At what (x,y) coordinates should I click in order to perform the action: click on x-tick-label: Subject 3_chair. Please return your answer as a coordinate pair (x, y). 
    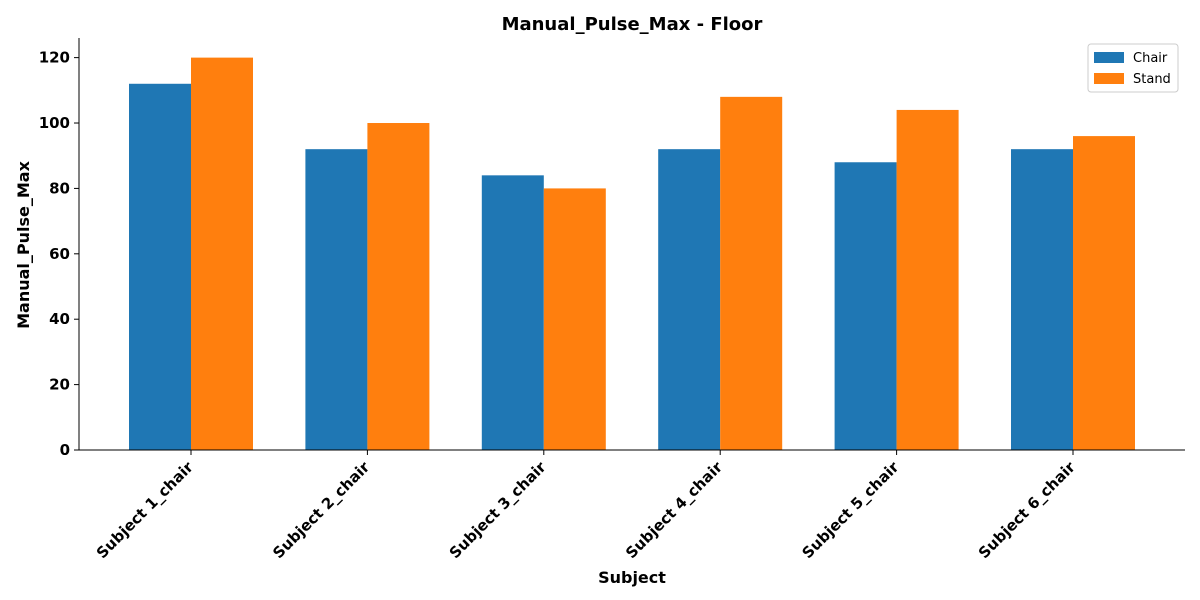
    Looking at the image, I should click on (498, 510).